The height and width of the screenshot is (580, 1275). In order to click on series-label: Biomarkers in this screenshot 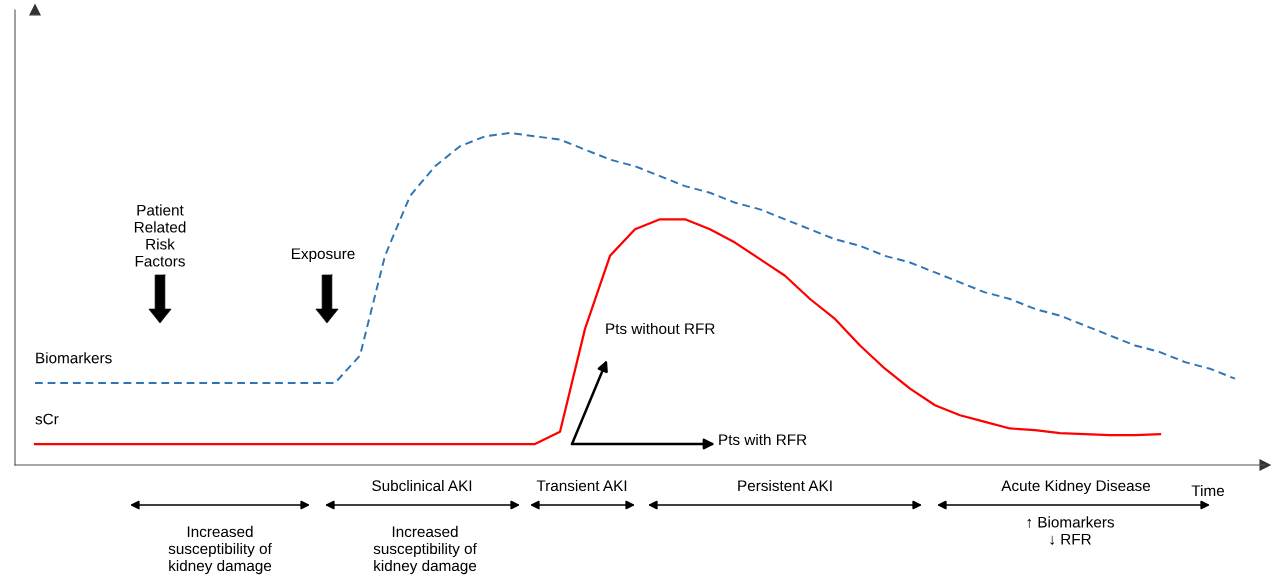, I will do `click(74, 358)`.